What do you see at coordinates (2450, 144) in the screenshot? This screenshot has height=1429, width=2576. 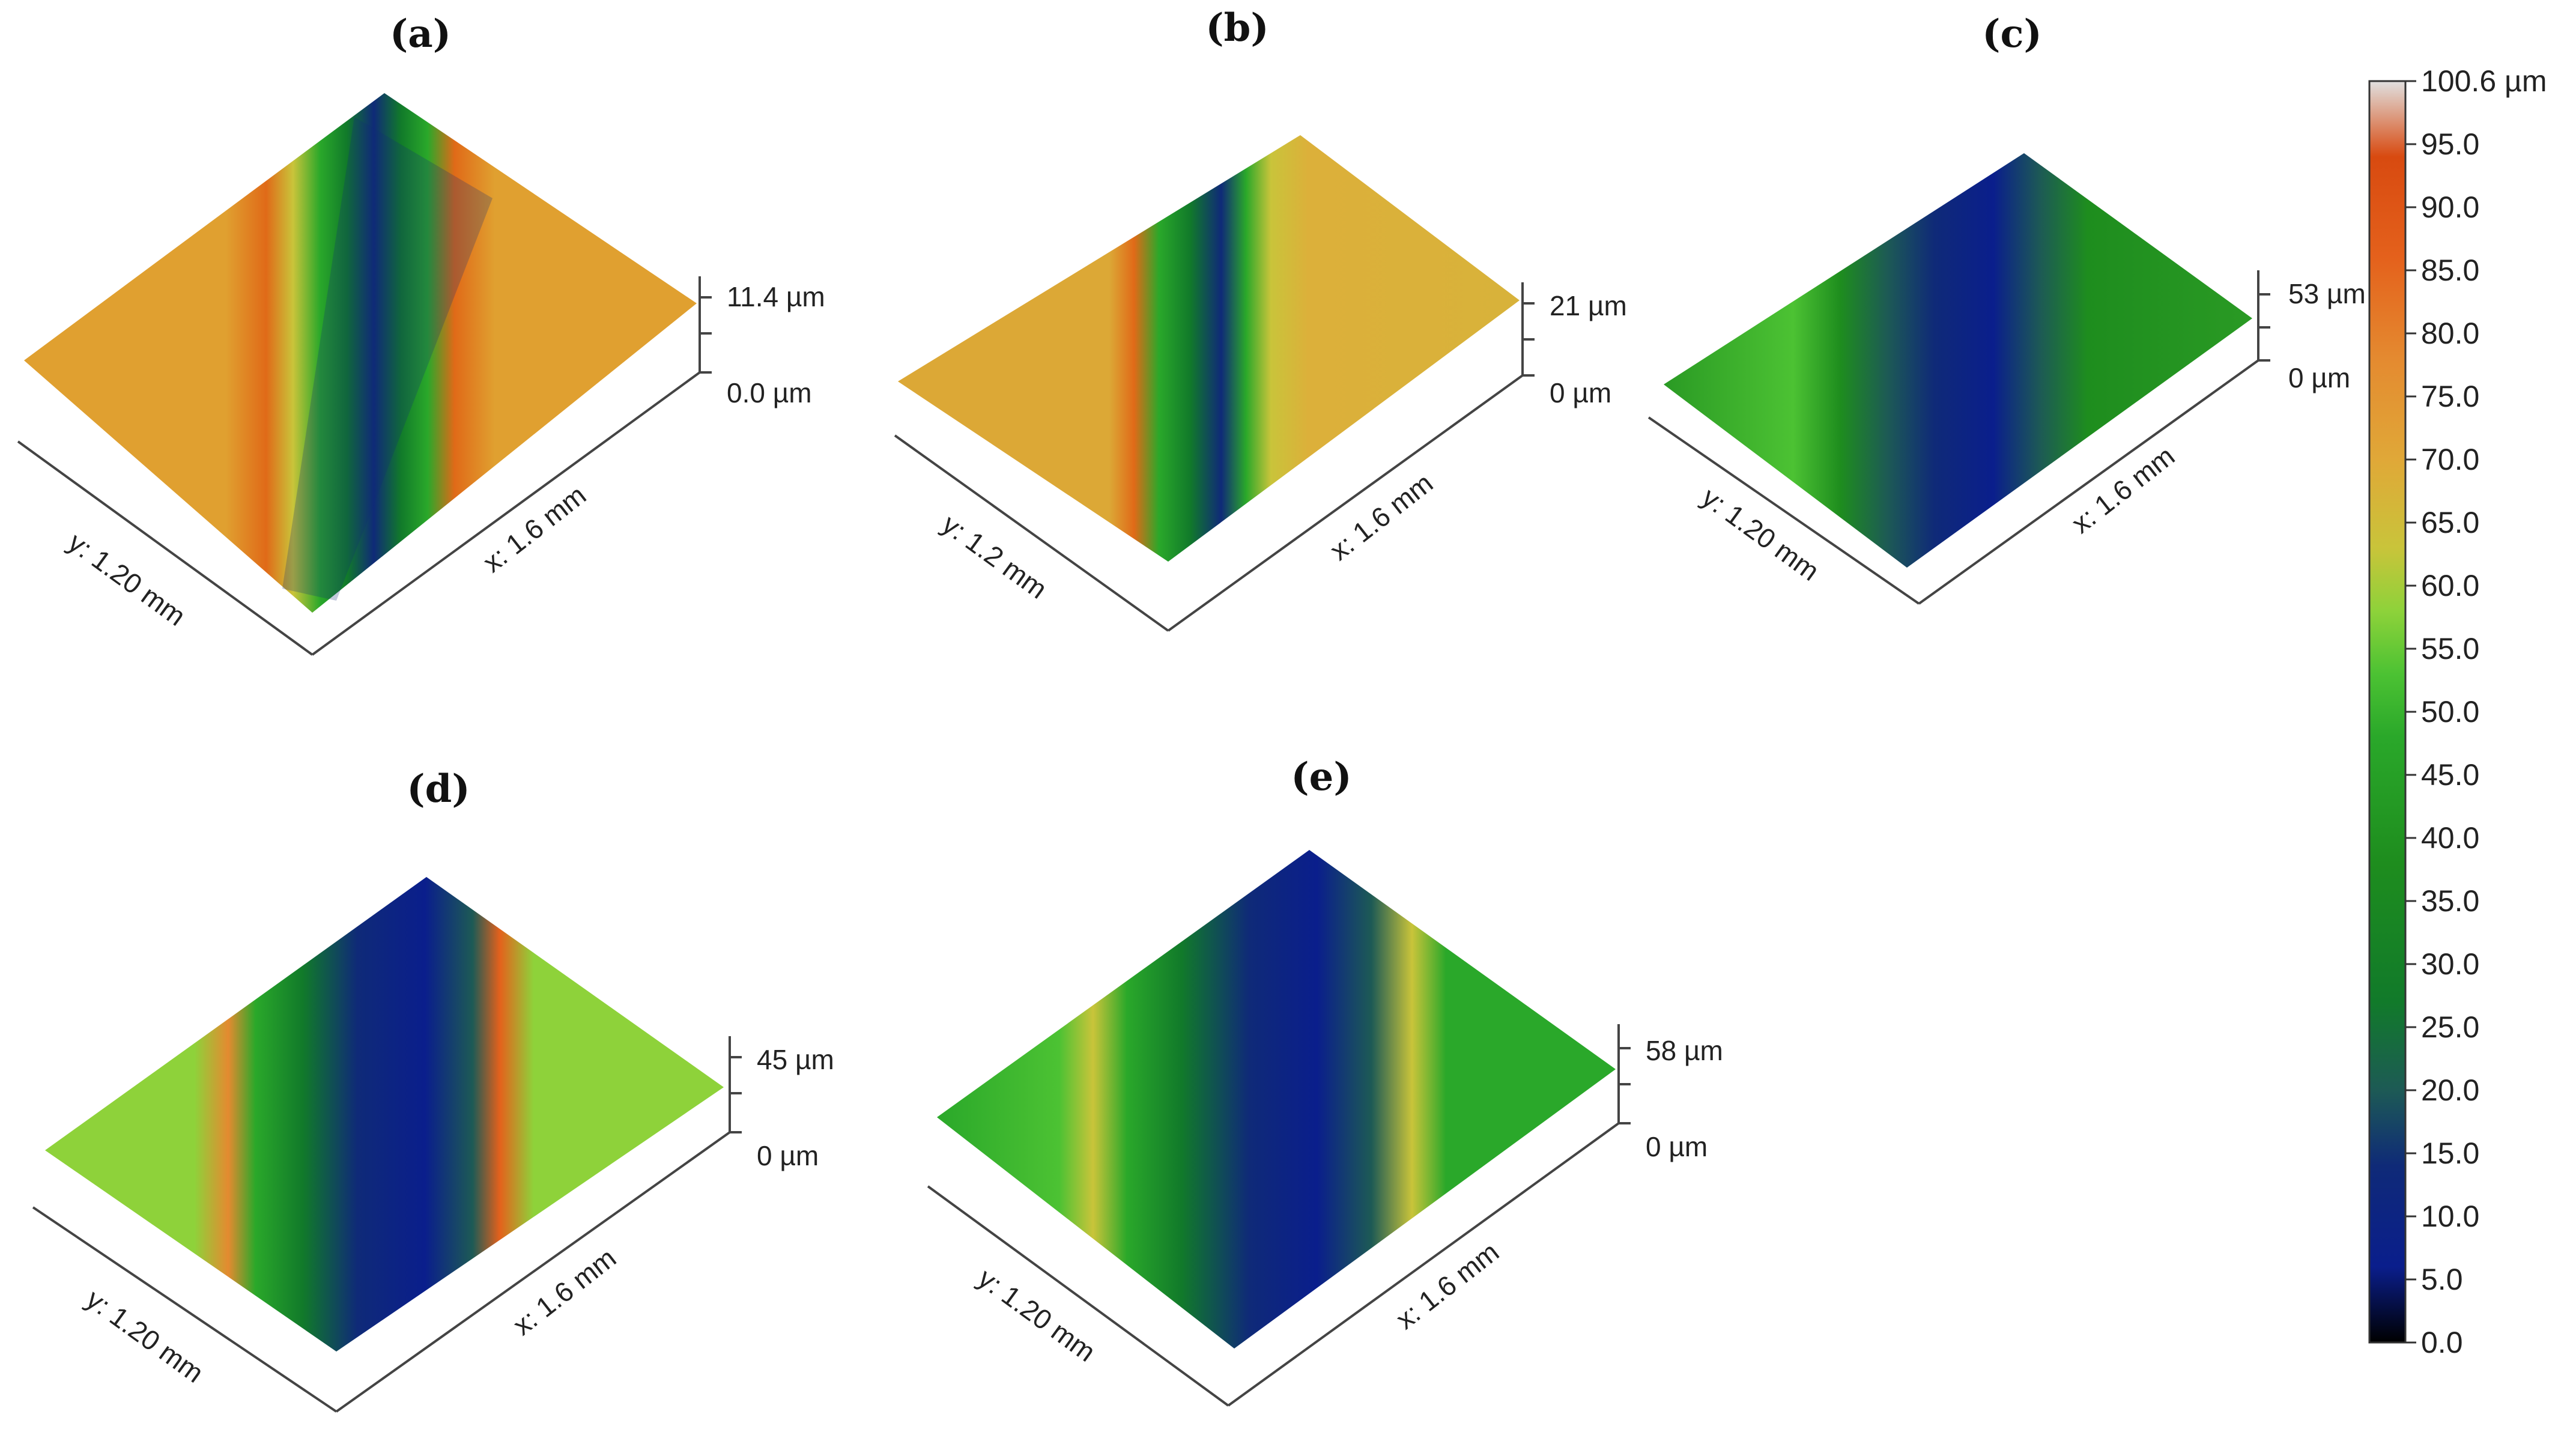 I see `colorbar-tick-label: 95.0` at bounding box center [2450, 144].